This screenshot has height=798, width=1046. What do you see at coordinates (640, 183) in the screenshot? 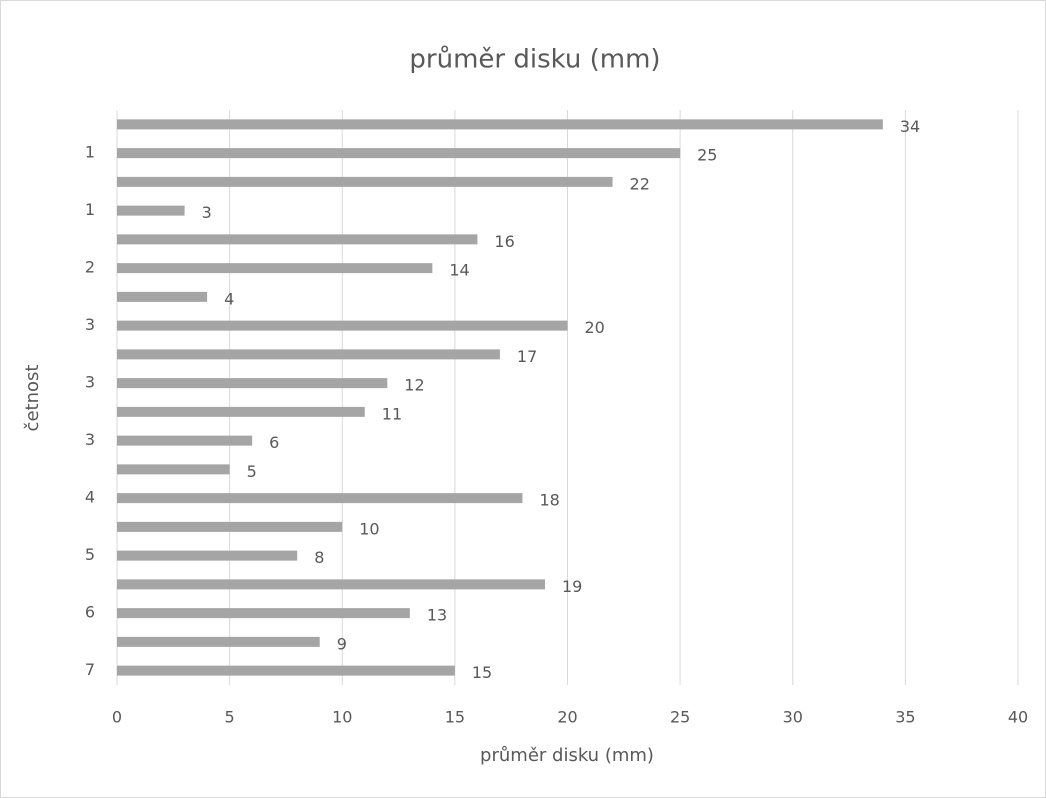
I see `data-label: 22` at bounding box center [640, 183].